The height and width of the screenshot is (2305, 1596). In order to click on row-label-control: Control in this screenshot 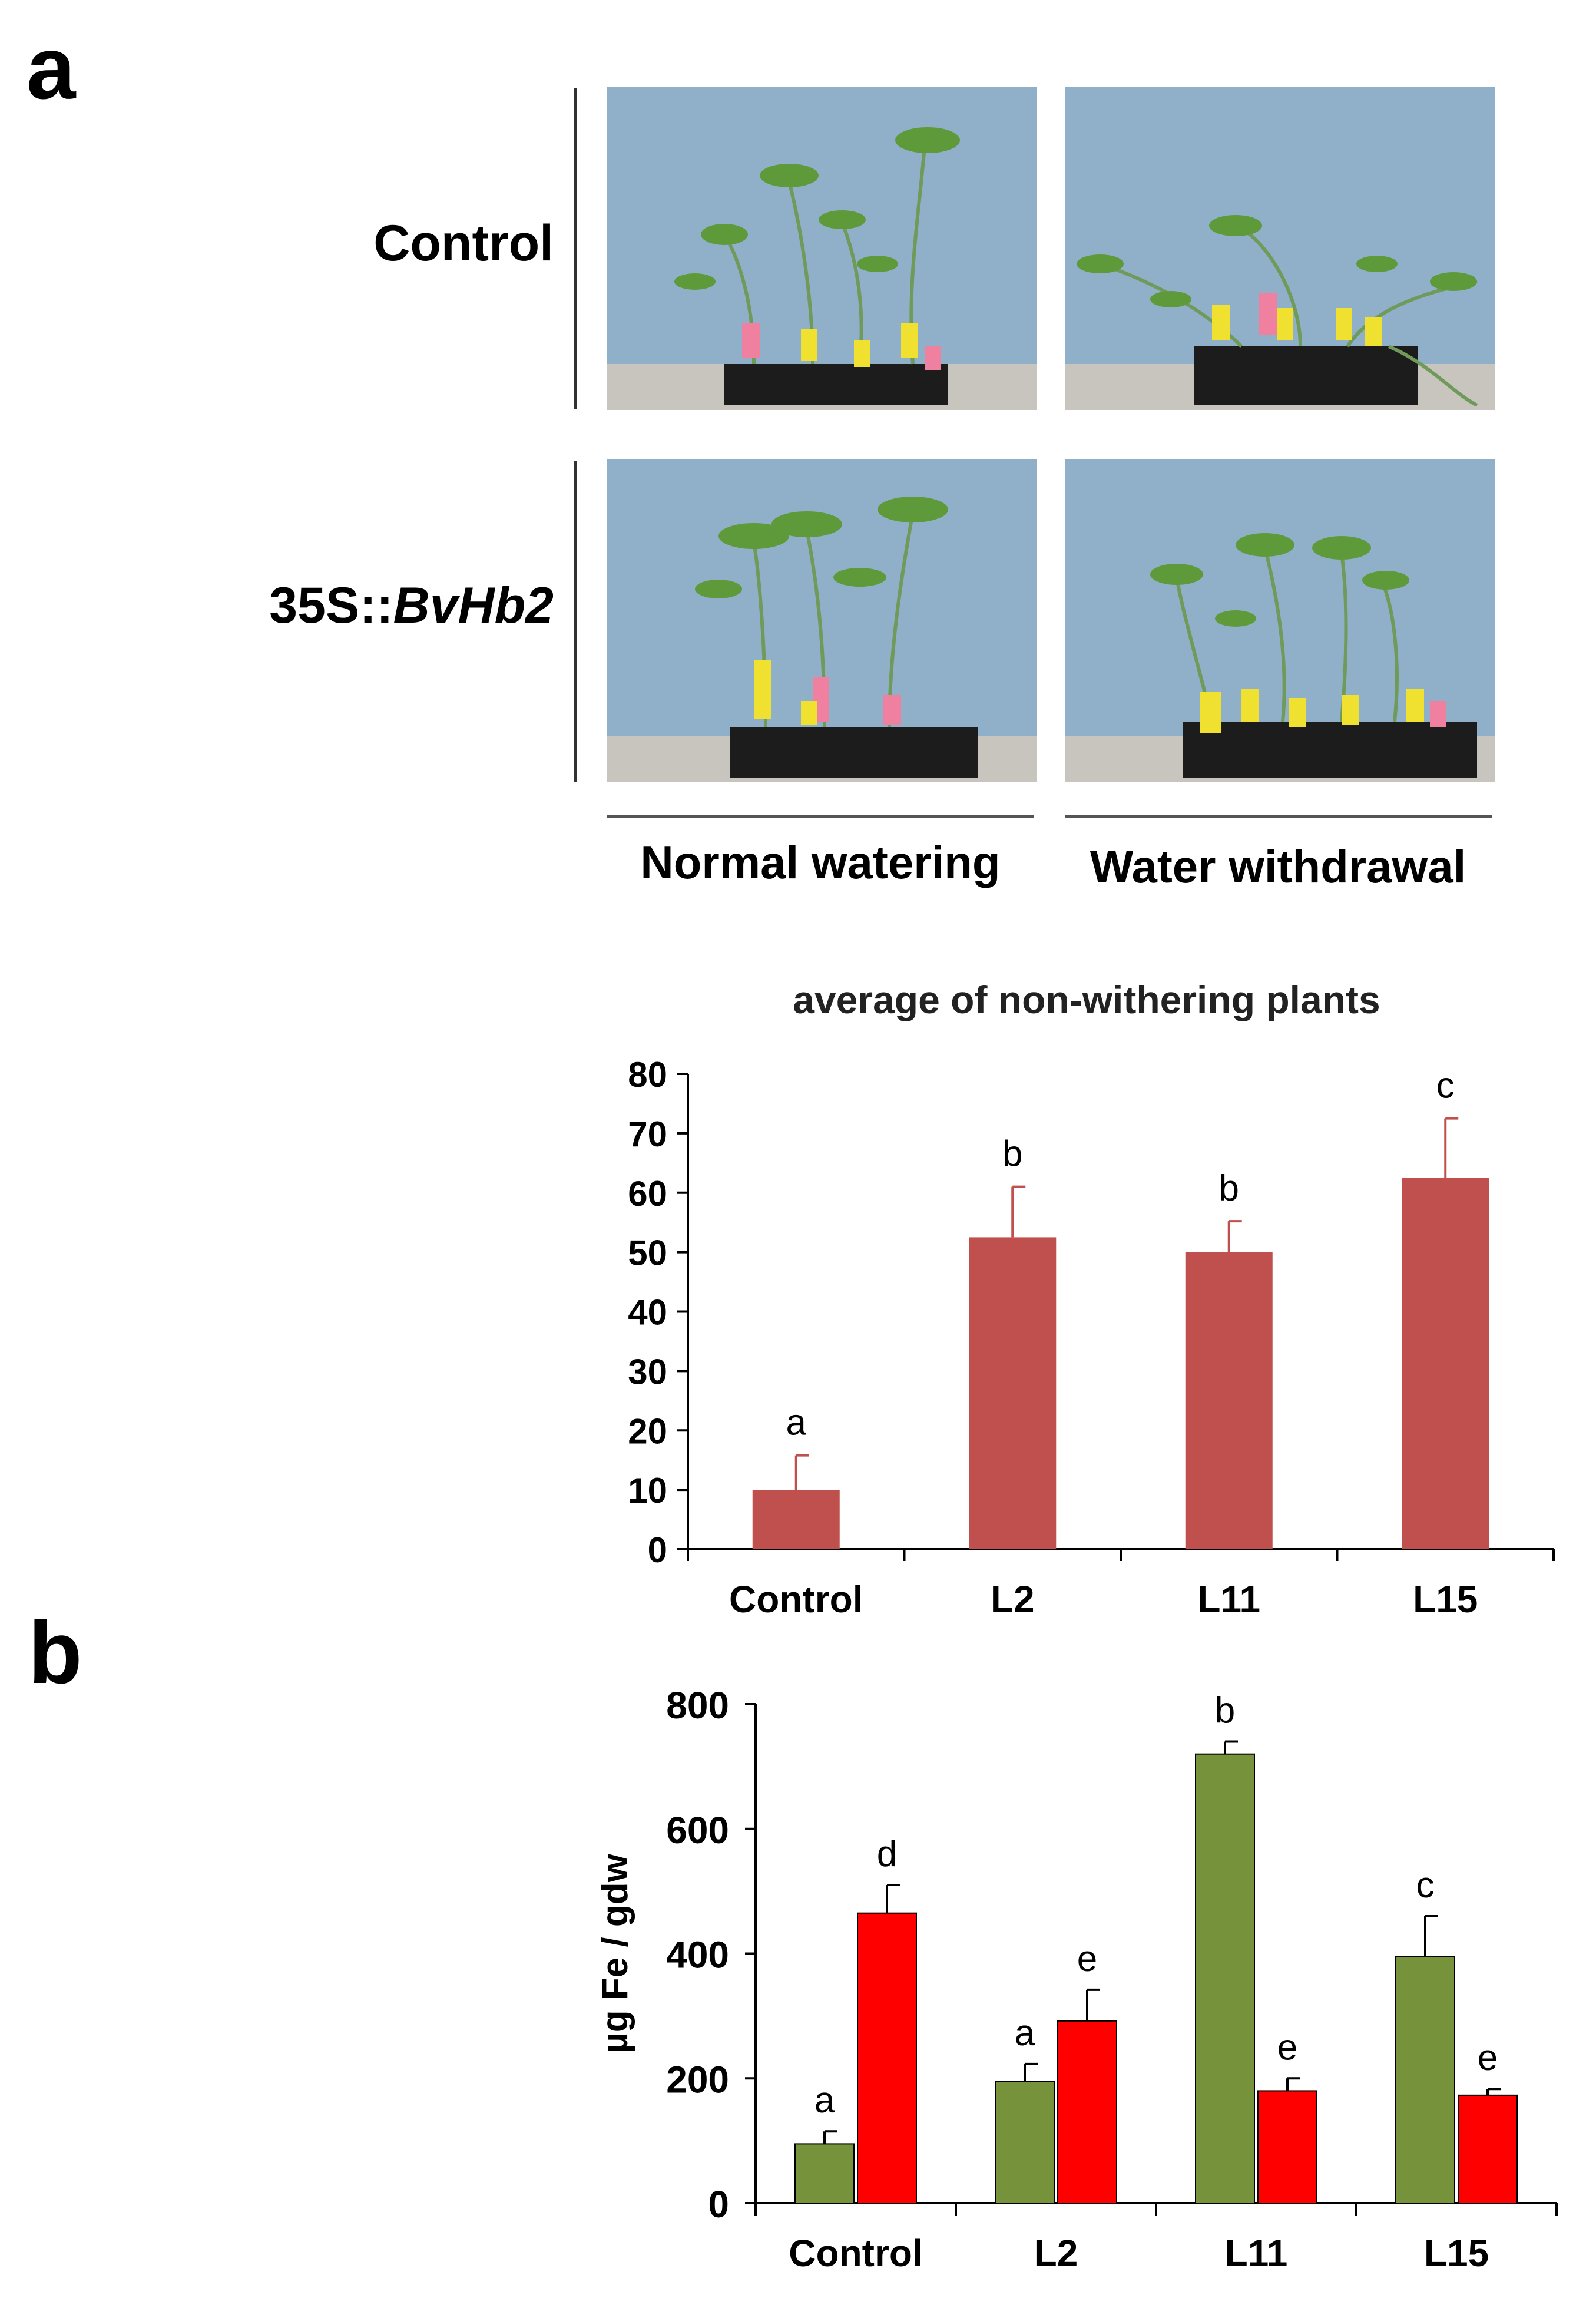, I will do `click(464, 243)`.